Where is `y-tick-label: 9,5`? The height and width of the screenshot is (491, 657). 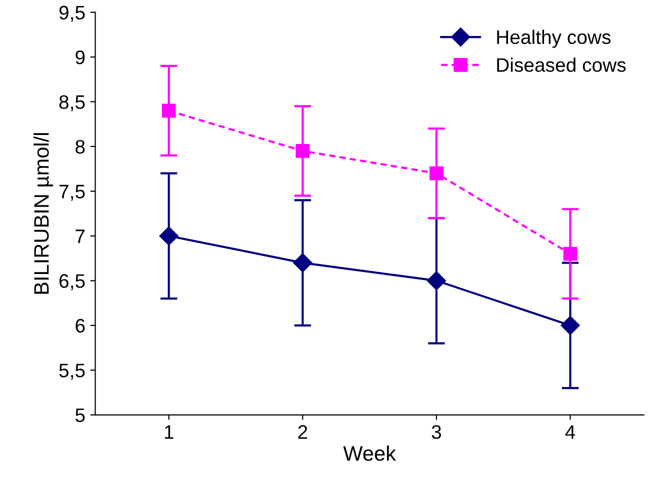 y-tick-label: 9,5 is located at coordinates (72, 14).